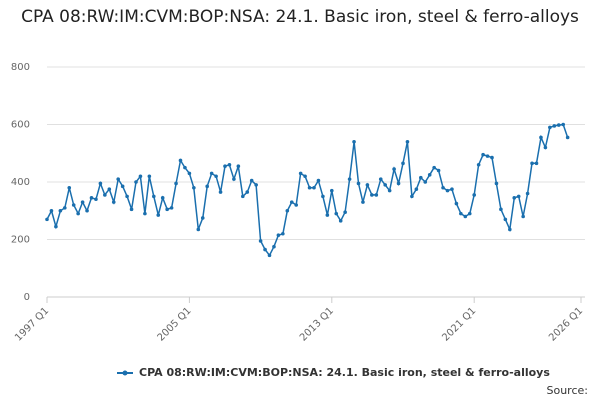  I want to click on x-tick-label: 1997 Q1, so click(32, 324).